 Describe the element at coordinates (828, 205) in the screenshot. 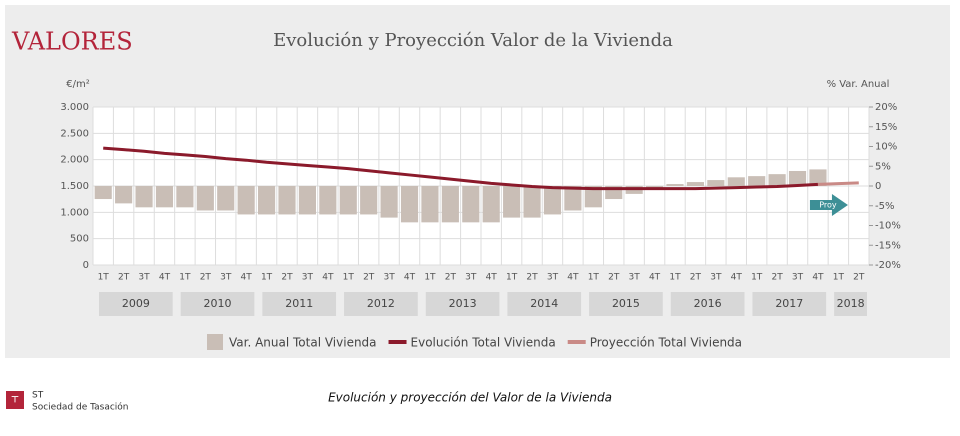

I see `annotation: Proy` at that location.